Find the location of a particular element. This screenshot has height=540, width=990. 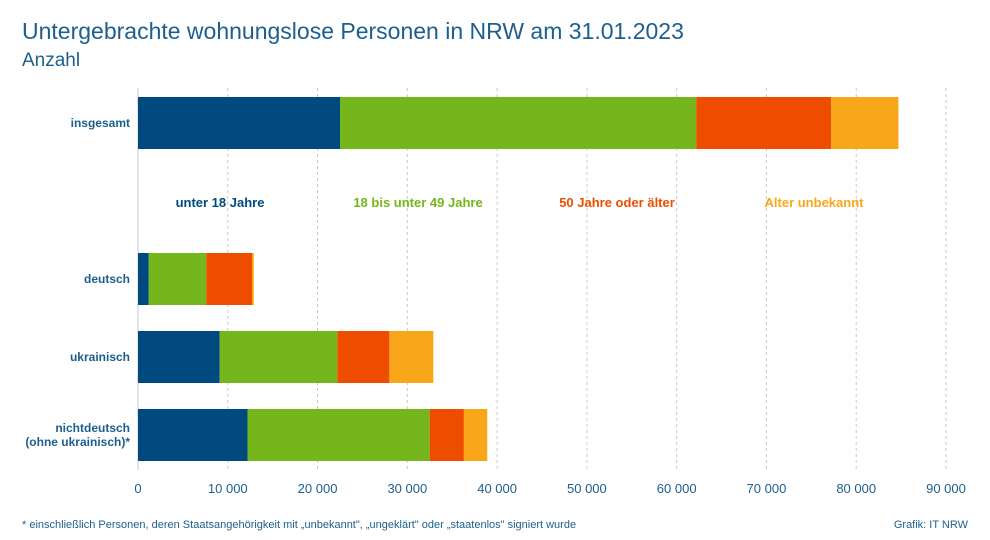

x-tick-label: 90 000 is located at coordinates (946, 488).